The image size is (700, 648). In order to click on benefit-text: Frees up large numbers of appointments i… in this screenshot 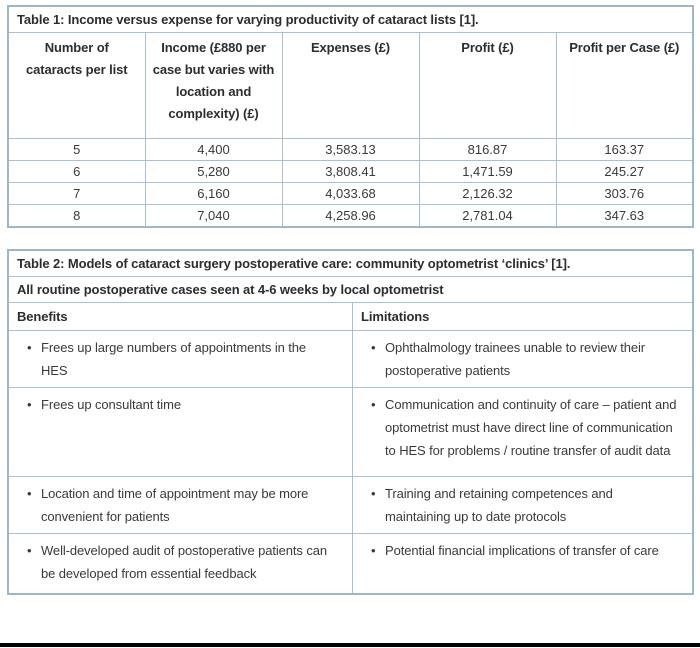, I will do `click(174, 359)`.